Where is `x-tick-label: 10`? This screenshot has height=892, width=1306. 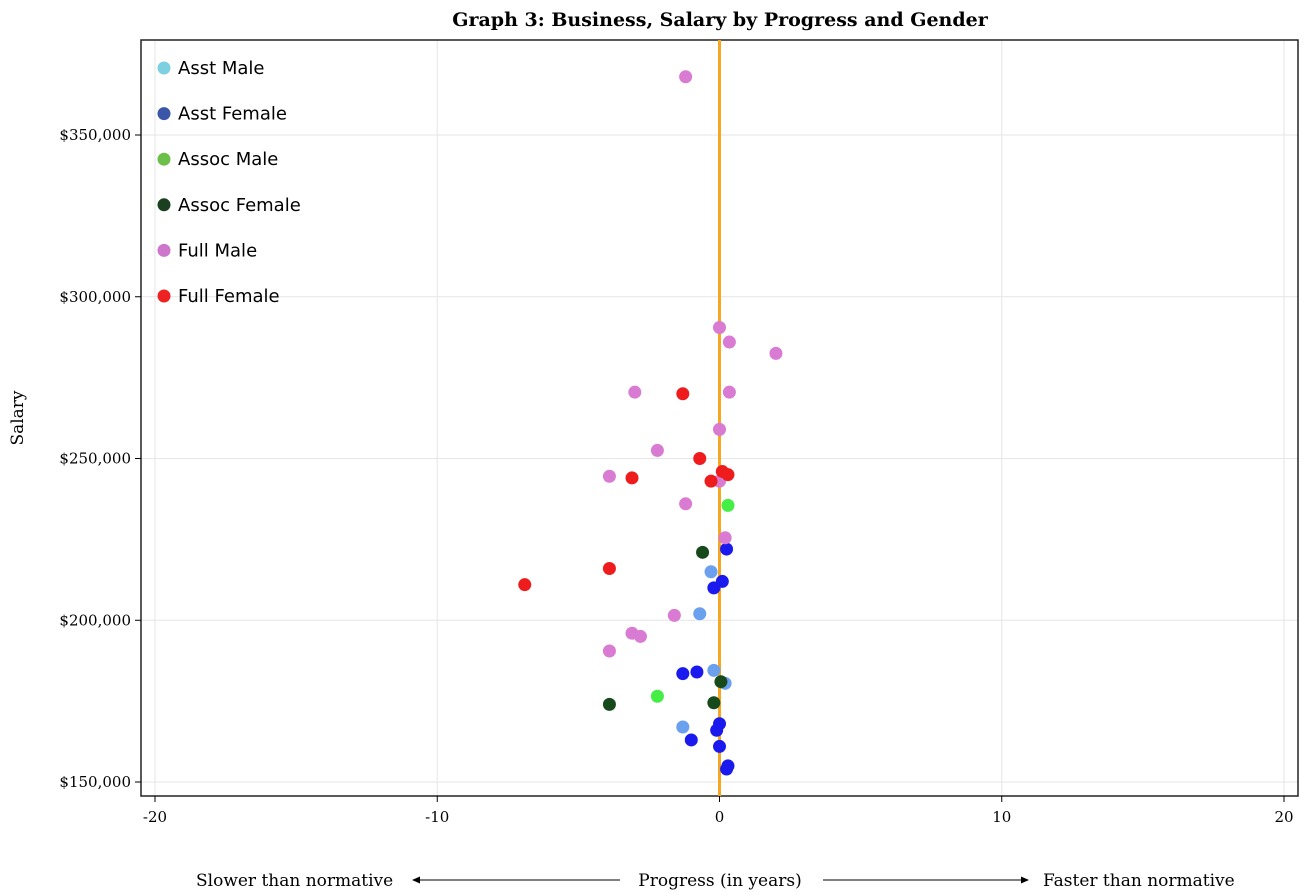
x-tick-label: 10 is located at coordinates (1001, 817).